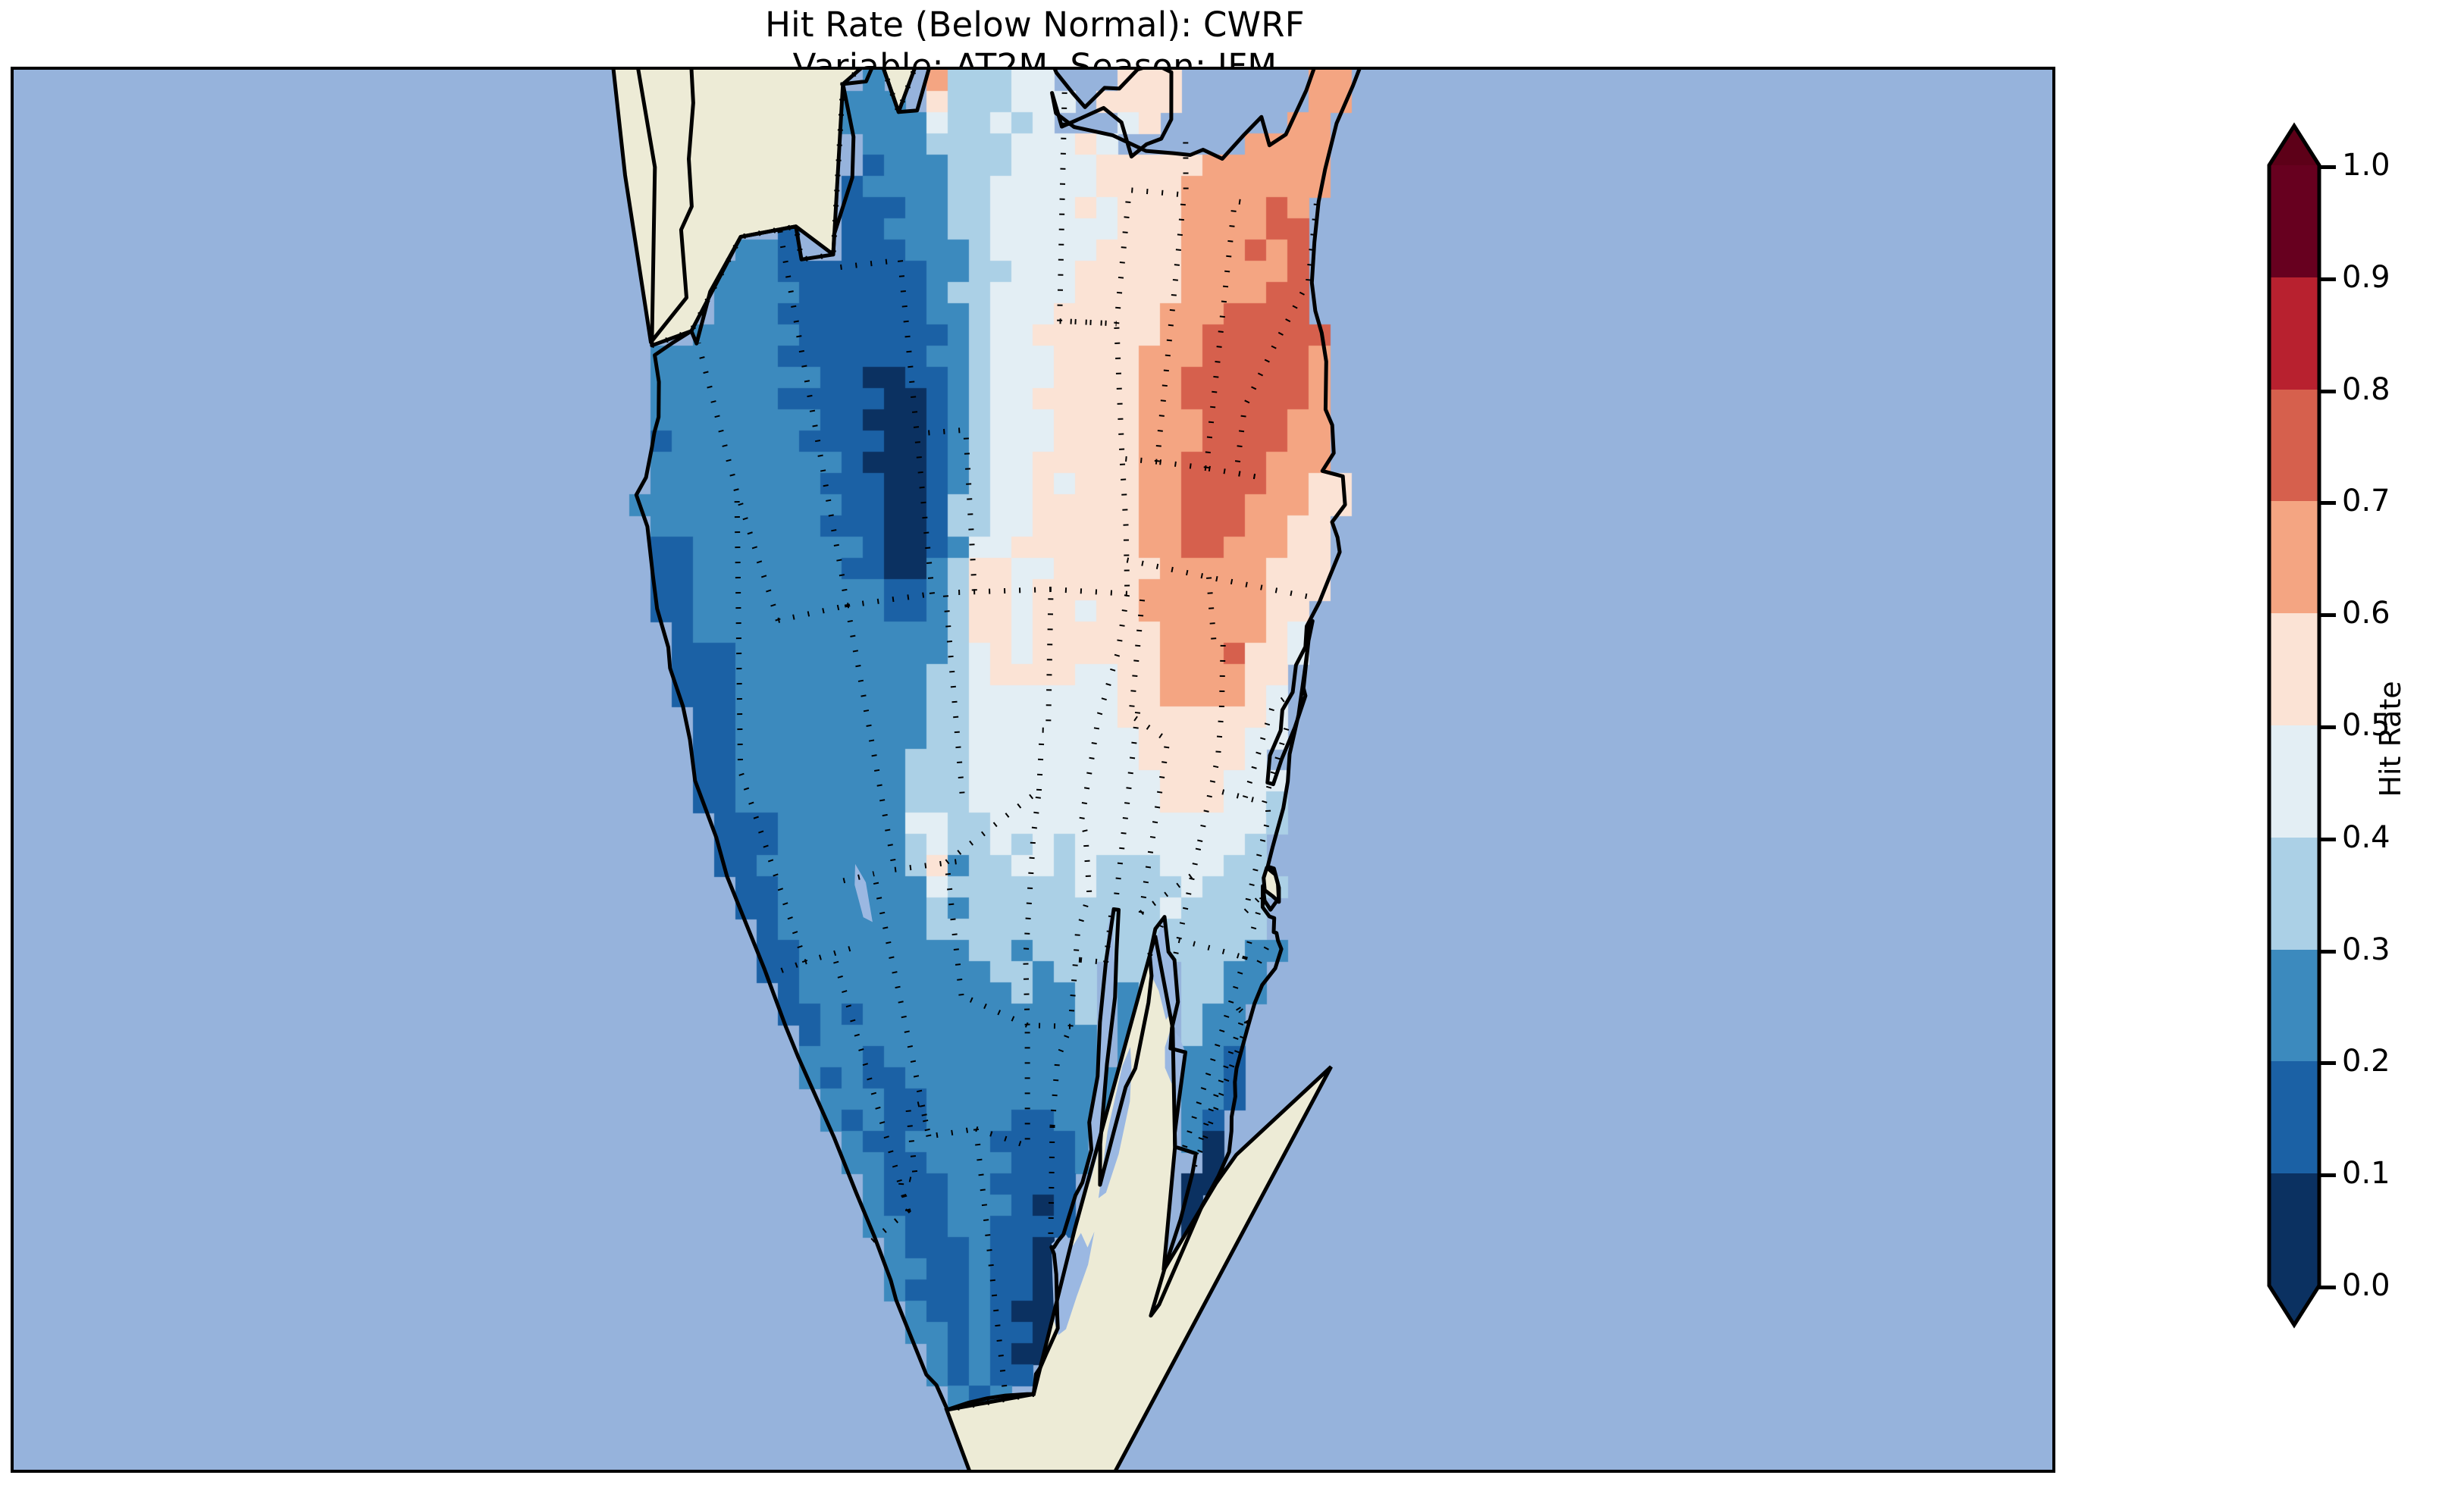 The width and height of the screenshot is (2464, 1494). Describe the element at coordinates (1035, 25) in the screenshot. I see `title-line-1: Hit Rate (Below Normal): CWRF` at that location.